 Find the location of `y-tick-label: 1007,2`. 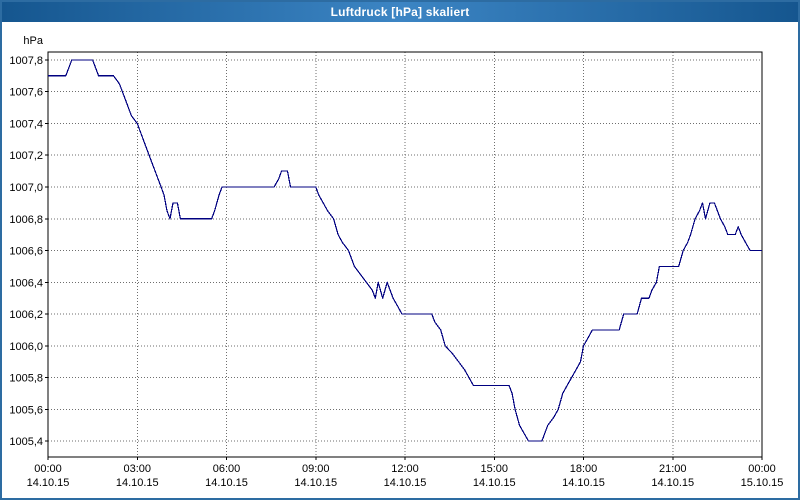

y-tick-label: 1007,2 is located at coordinates (26, 156).